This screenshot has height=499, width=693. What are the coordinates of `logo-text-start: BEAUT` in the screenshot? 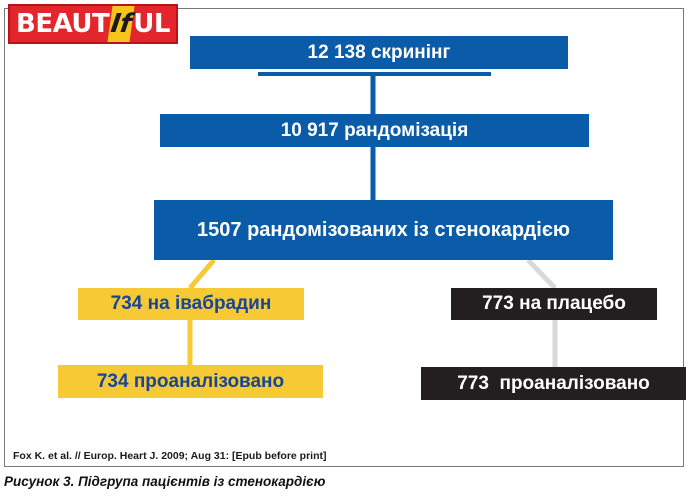 It's located at (63, 24).